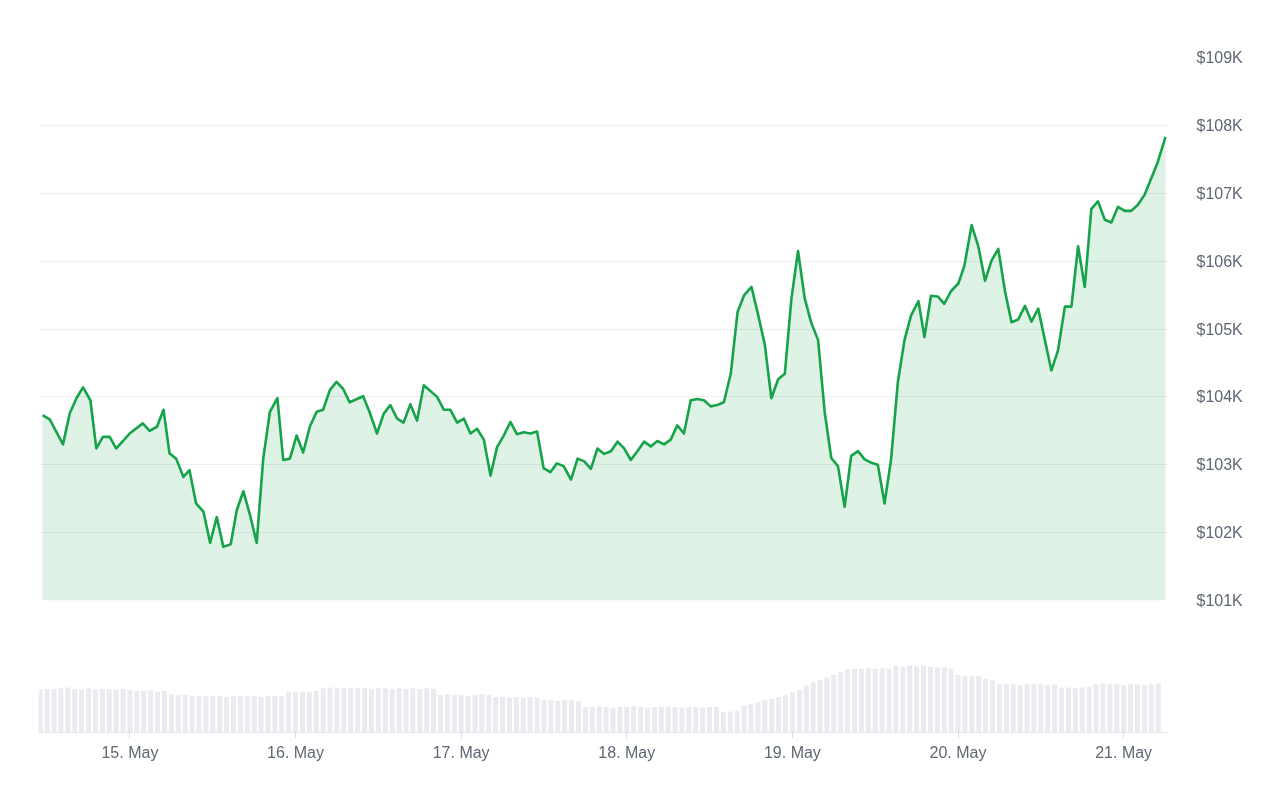 The width and height of the screenshot is (1268, 785). I want to click on x-tick-label: 17. May, so click(461, 752).